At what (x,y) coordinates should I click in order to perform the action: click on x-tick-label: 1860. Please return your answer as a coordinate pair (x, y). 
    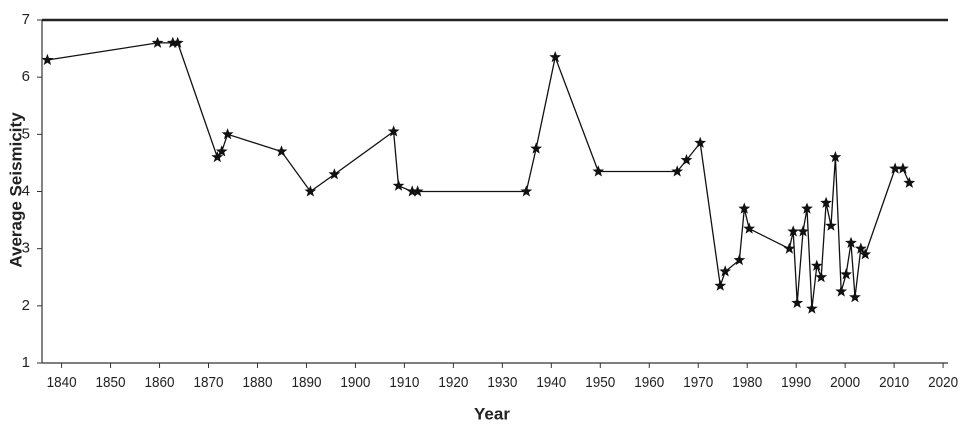
    Looking at the image, I should click on (160, 382).